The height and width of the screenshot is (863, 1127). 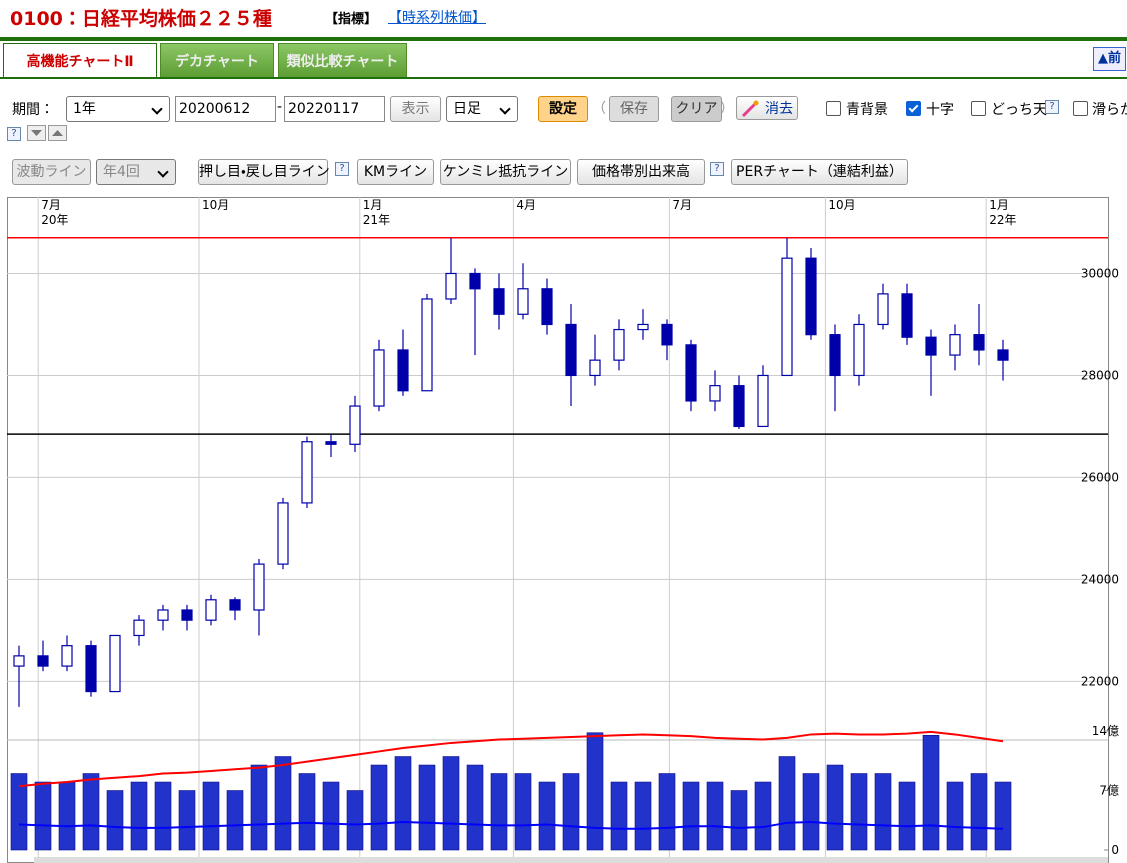 I want to click on tool-button: 押し目・戻し目ライン, so click(x=264, y=172).